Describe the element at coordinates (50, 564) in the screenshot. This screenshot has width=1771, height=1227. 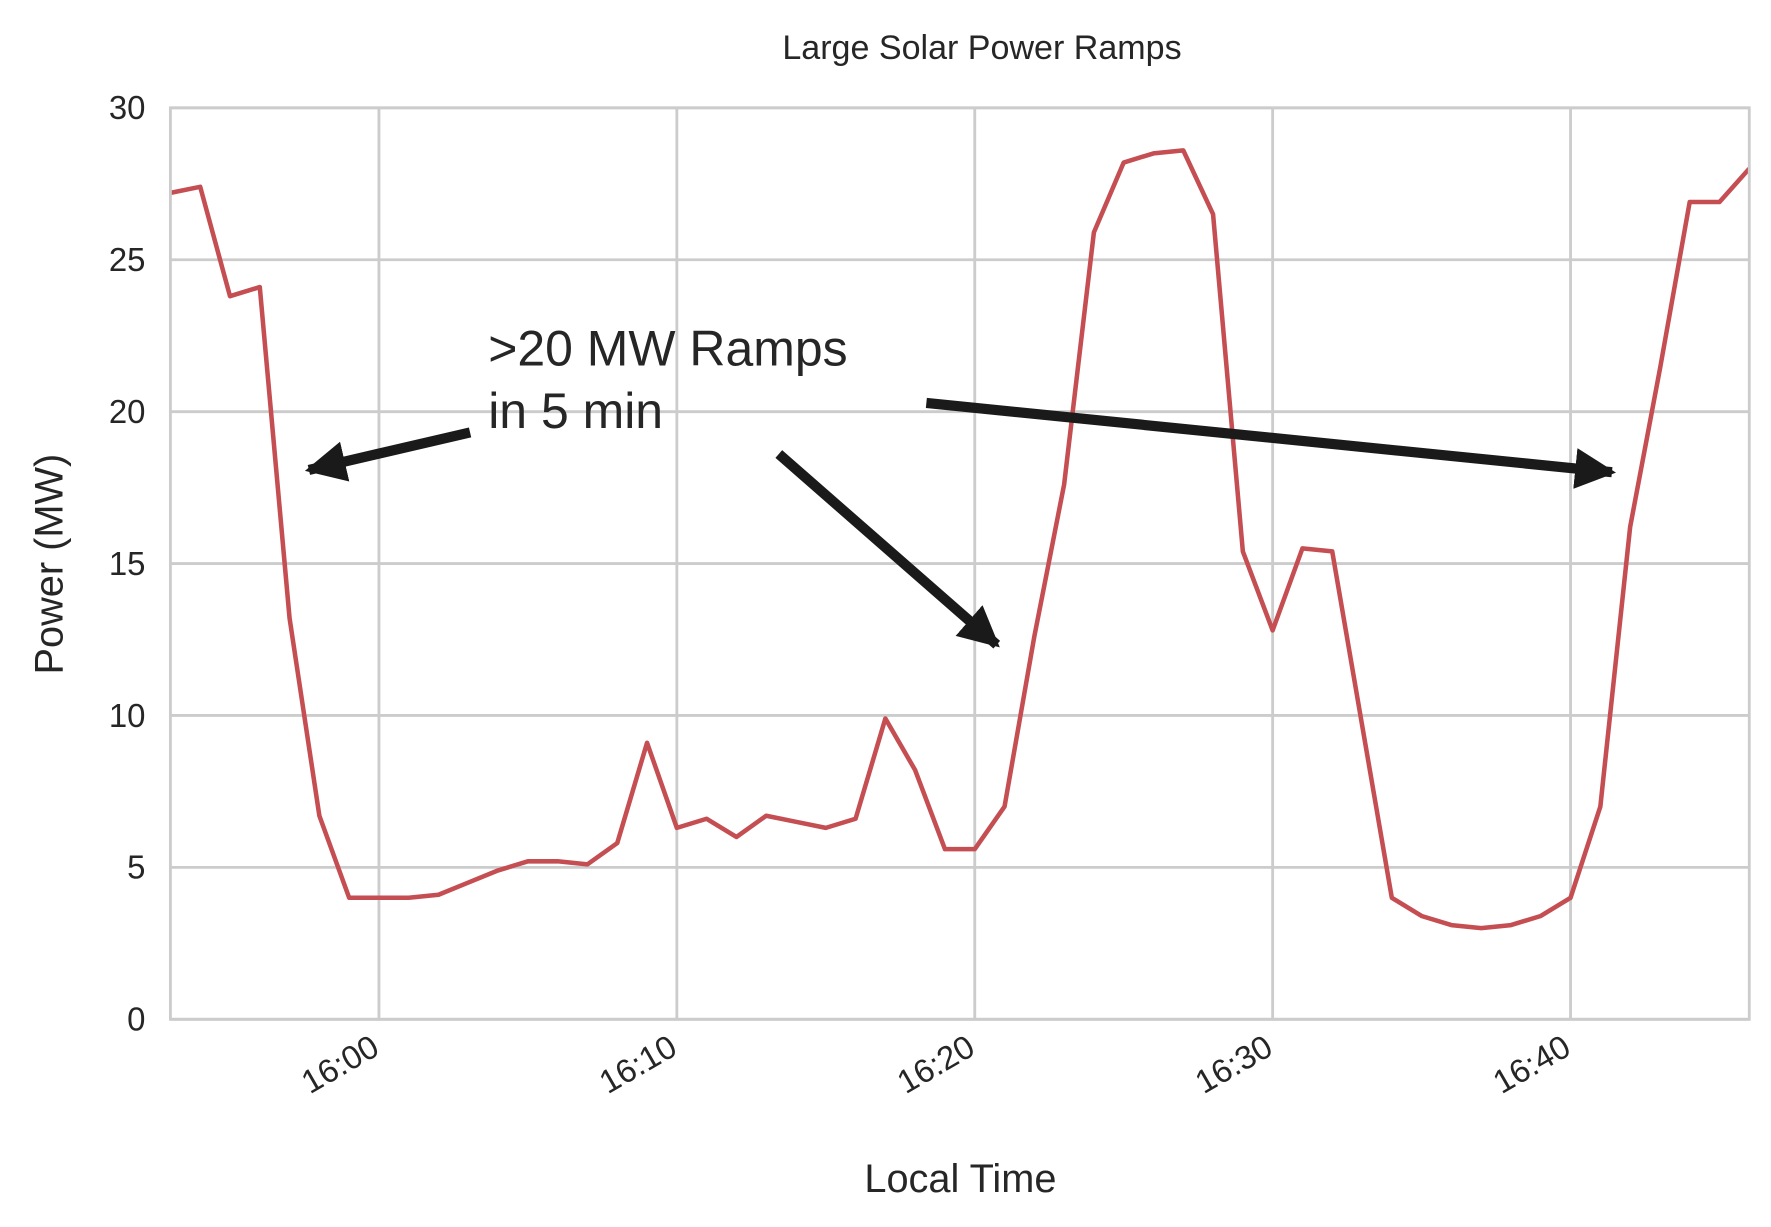
I see `y-axis-label: Power (MW)` at that location.